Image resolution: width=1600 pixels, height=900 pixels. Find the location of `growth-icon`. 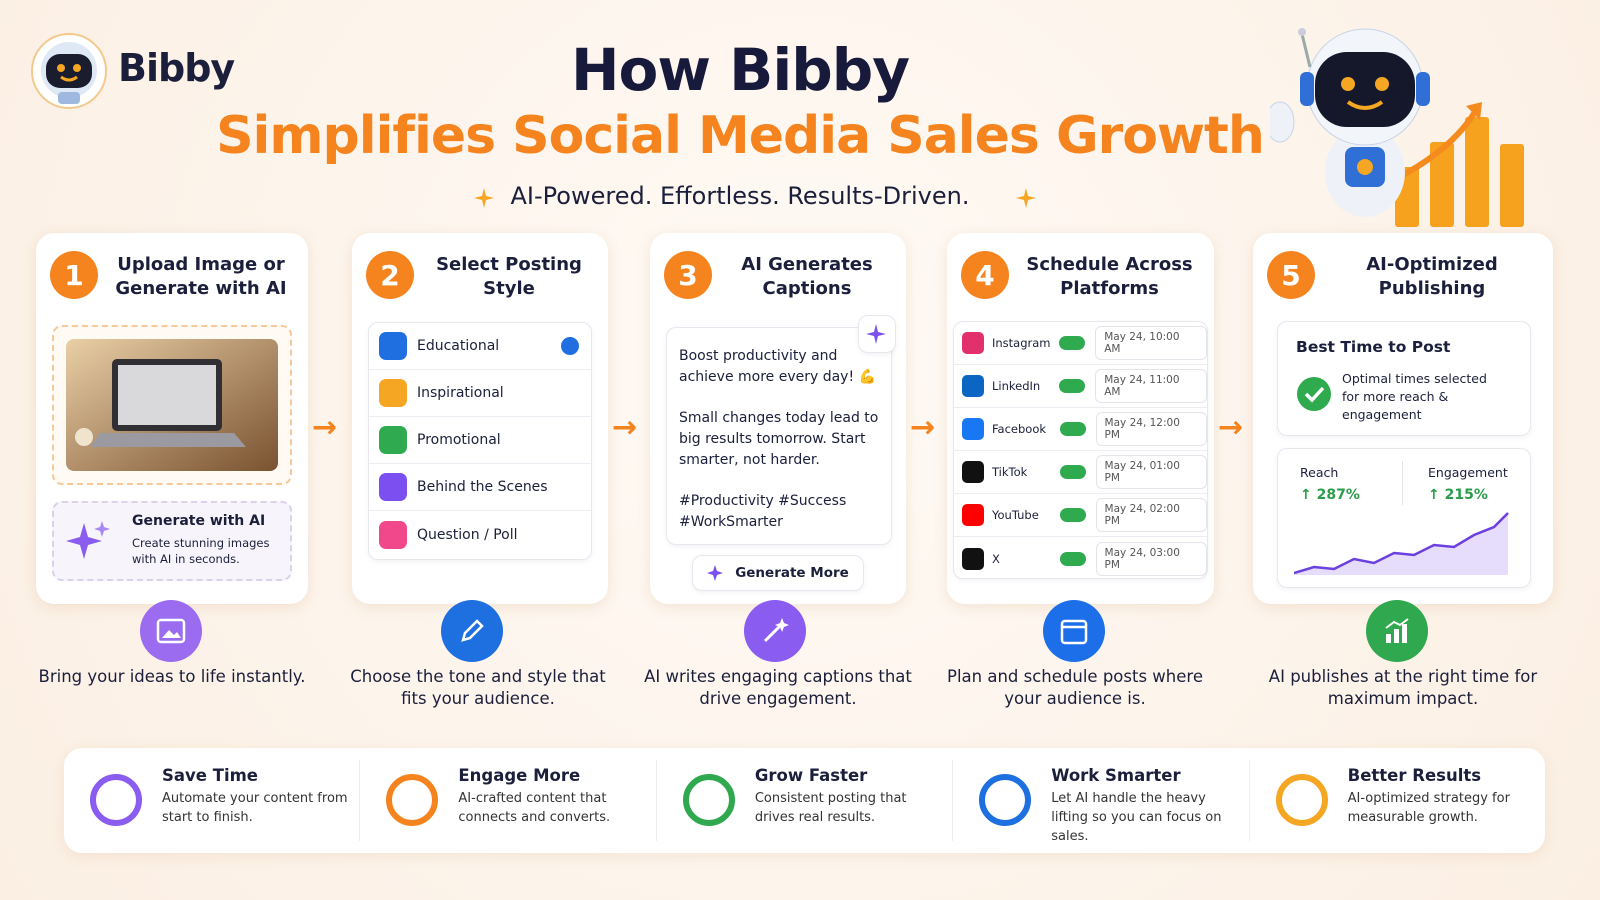

growth-icon is located at coordinates (1397, 630).